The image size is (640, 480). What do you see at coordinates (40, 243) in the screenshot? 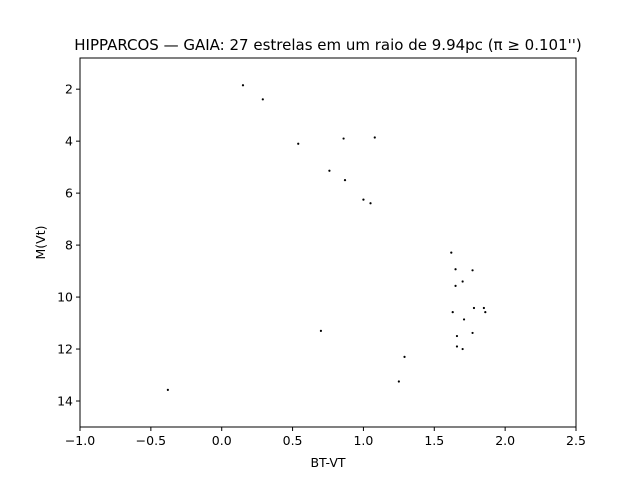
I see `y-axis-label: M(Vt)` at bounding box center [40, 243].